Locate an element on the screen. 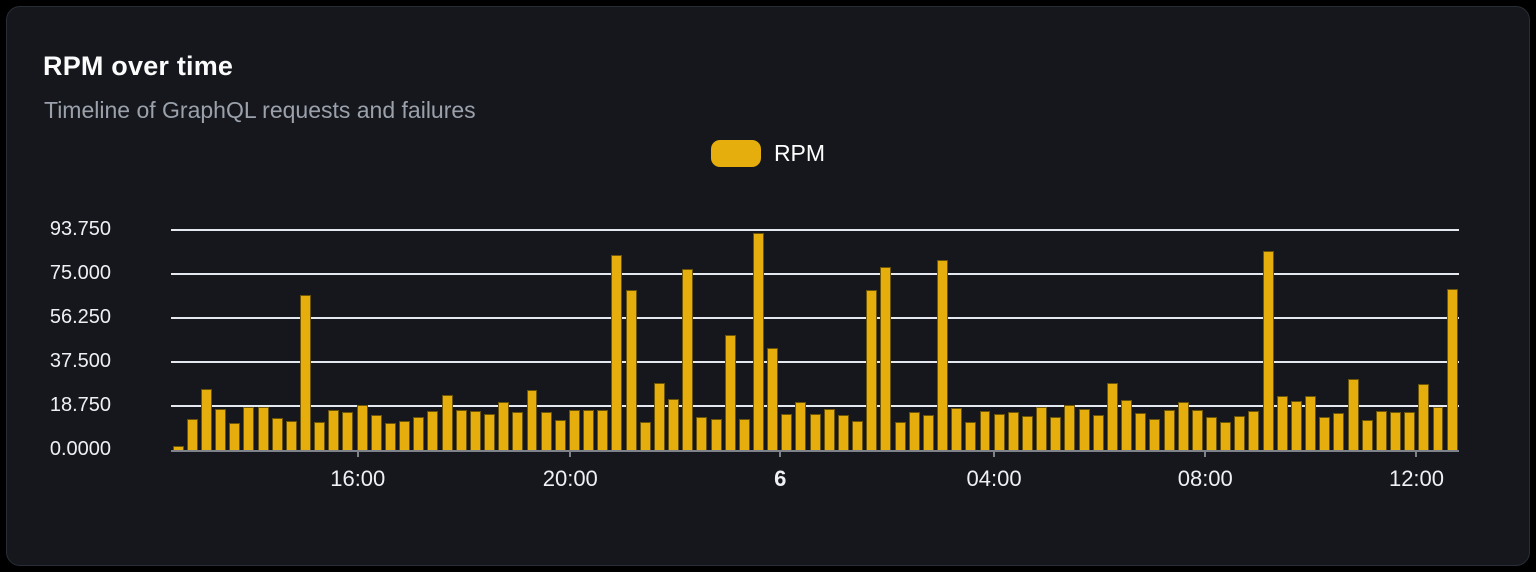  legend-swatch-rpm is located at coordinates (735, 153).